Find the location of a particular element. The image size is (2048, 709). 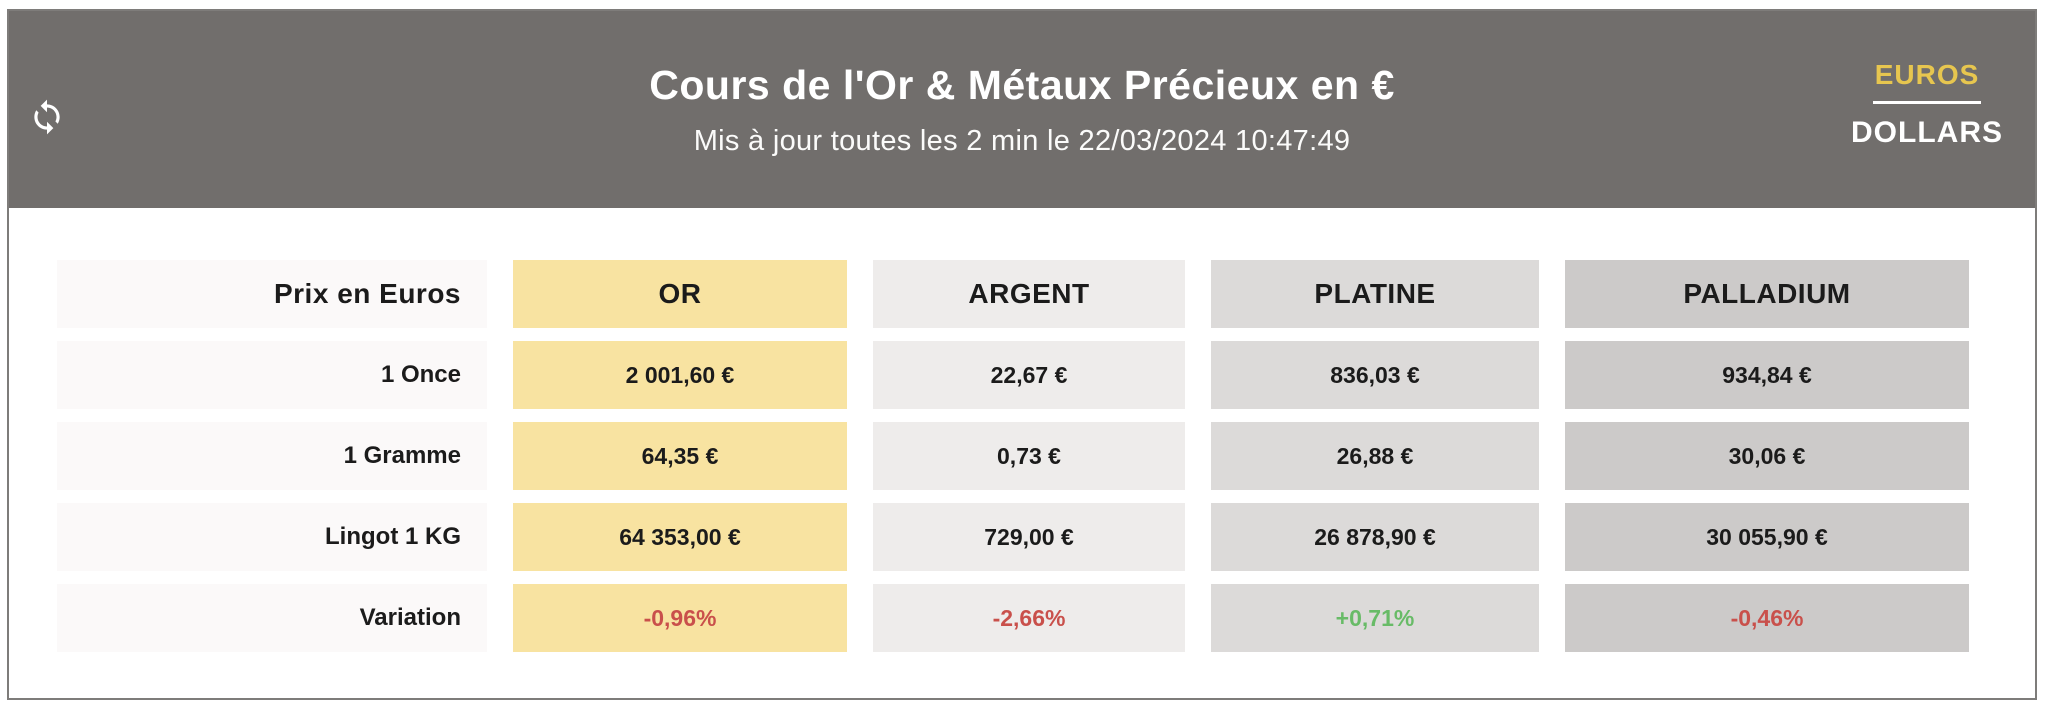

refresh-button is located at coordinates (47, 117).